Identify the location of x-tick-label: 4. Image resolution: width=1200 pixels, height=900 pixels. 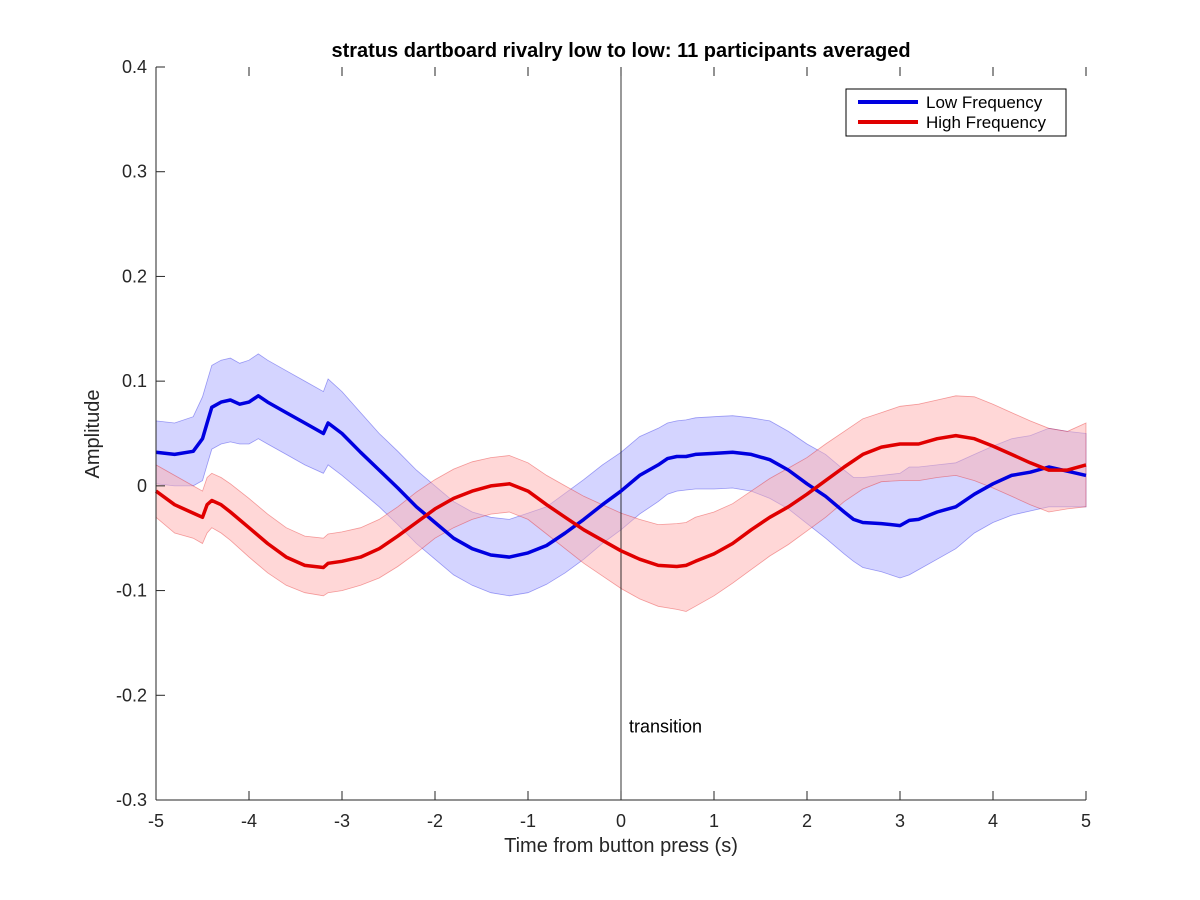
(993, 821).